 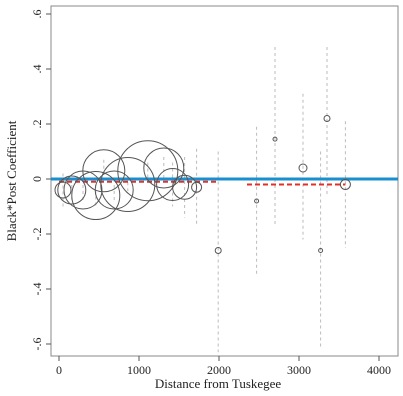 What do you see at coordinates (37, 179) in the screenshot?
I see `y-tick-label-3: 0` at bounding box center [37, 179].